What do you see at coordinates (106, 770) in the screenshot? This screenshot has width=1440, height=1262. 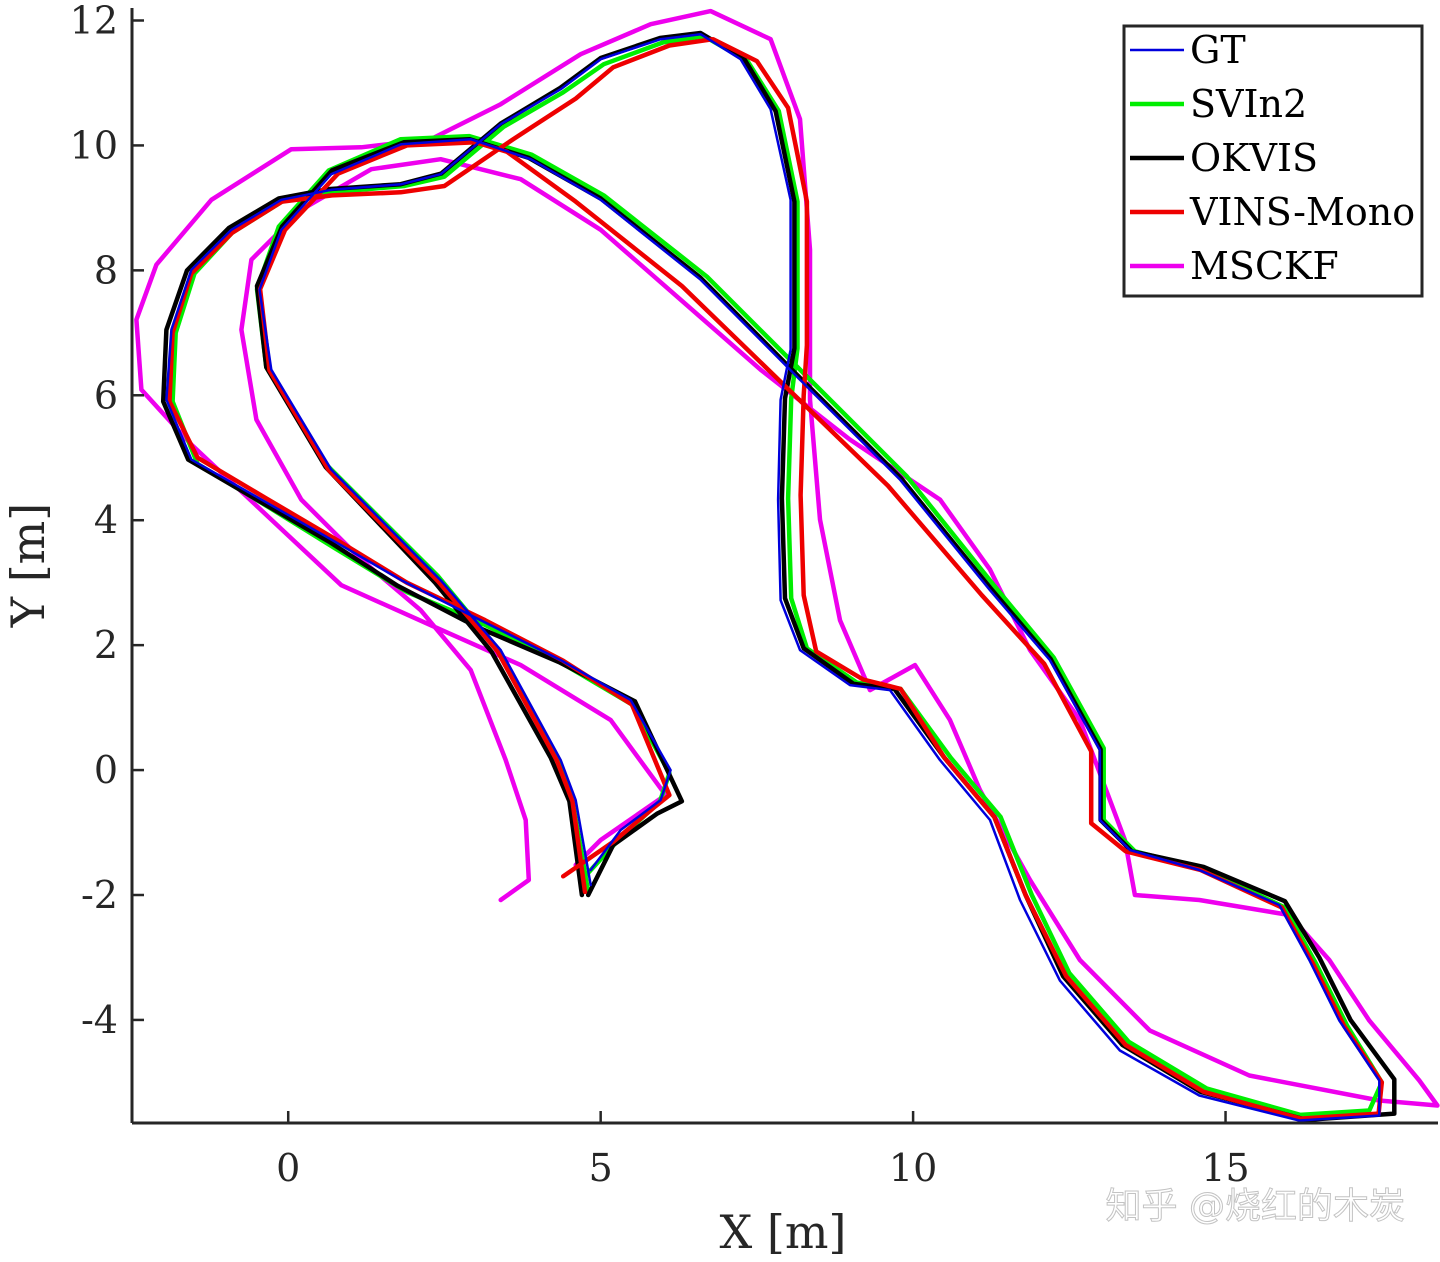 I see `y-tick-label: 0` at bounding box center [106, 770].